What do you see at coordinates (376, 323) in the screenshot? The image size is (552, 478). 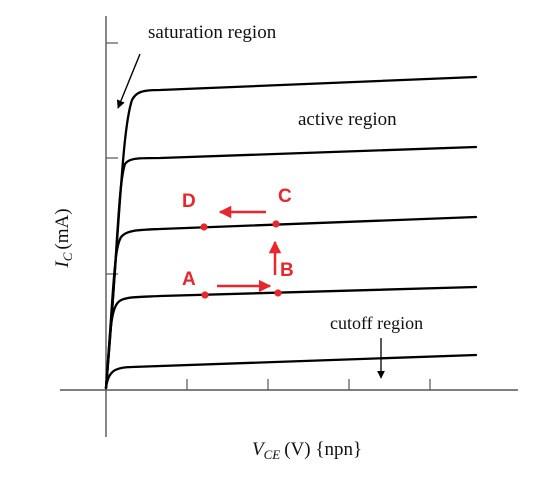 I see `cutoff-region-label: cutoff region` at bounding box center [376, 323].